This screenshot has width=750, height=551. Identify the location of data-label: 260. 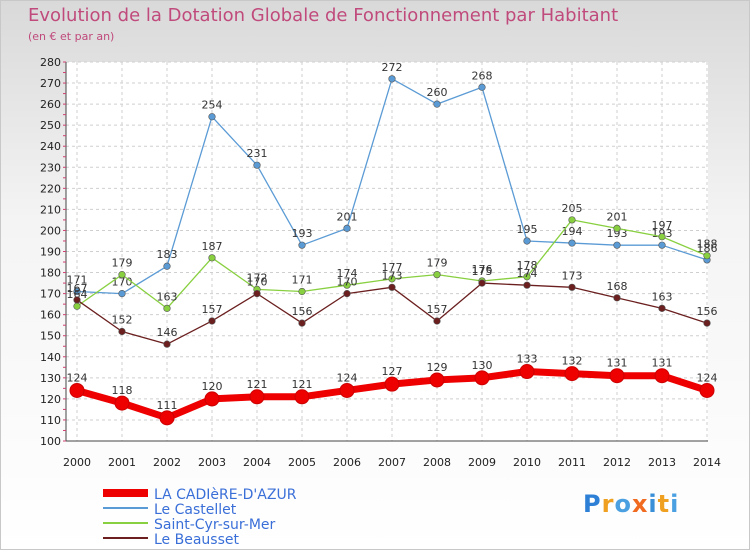
(437, 92).